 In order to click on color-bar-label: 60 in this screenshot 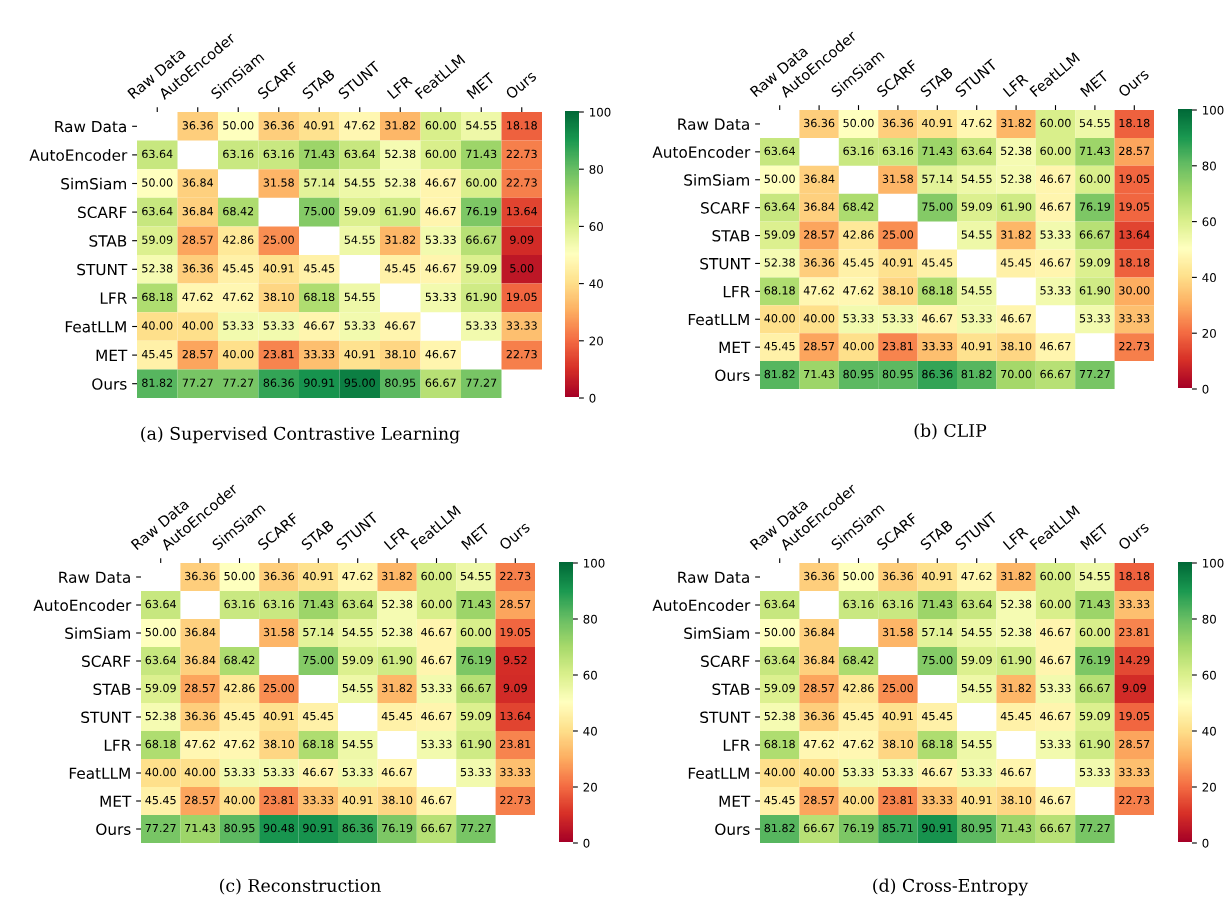, I will do `click(1209, 222)`.